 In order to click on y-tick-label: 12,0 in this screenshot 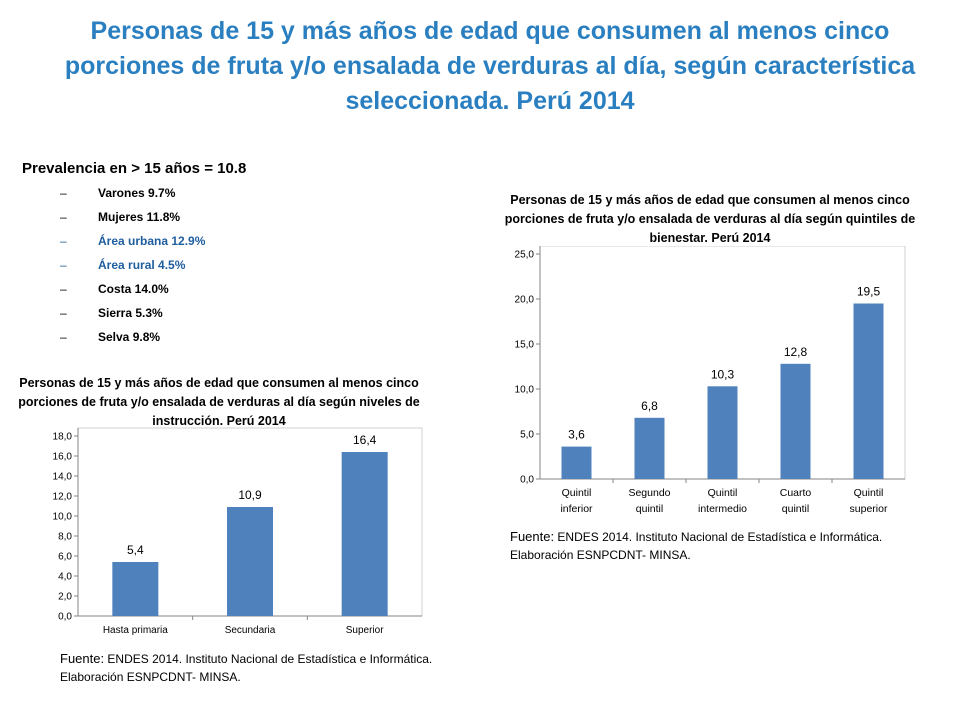, I will do `click(63, 497)`.